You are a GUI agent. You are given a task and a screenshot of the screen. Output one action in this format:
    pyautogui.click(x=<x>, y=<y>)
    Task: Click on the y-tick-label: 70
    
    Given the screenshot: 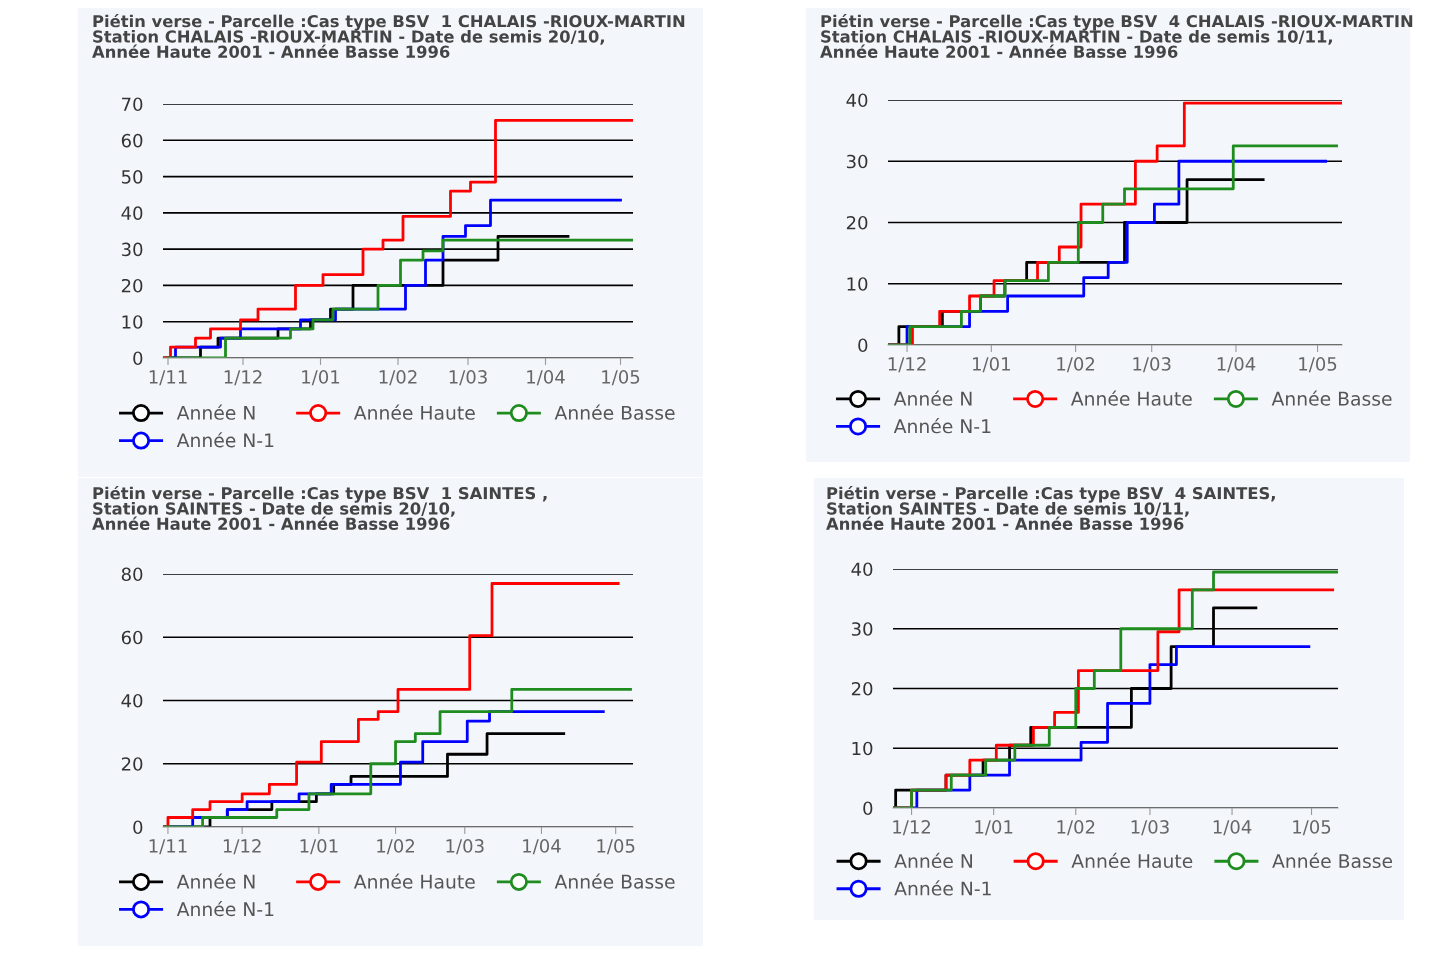 What is the action you would take?
    pyautogui.click(x=132, y=104)
    